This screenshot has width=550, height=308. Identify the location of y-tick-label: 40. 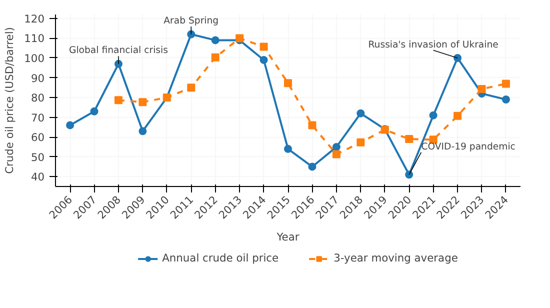
(37, 177).